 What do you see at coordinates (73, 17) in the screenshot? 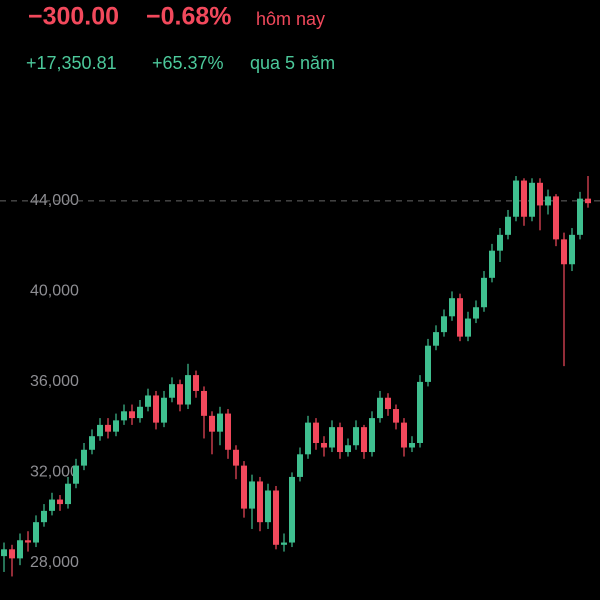
I see `header-change: −300.00` at bounding box center [73, 17].